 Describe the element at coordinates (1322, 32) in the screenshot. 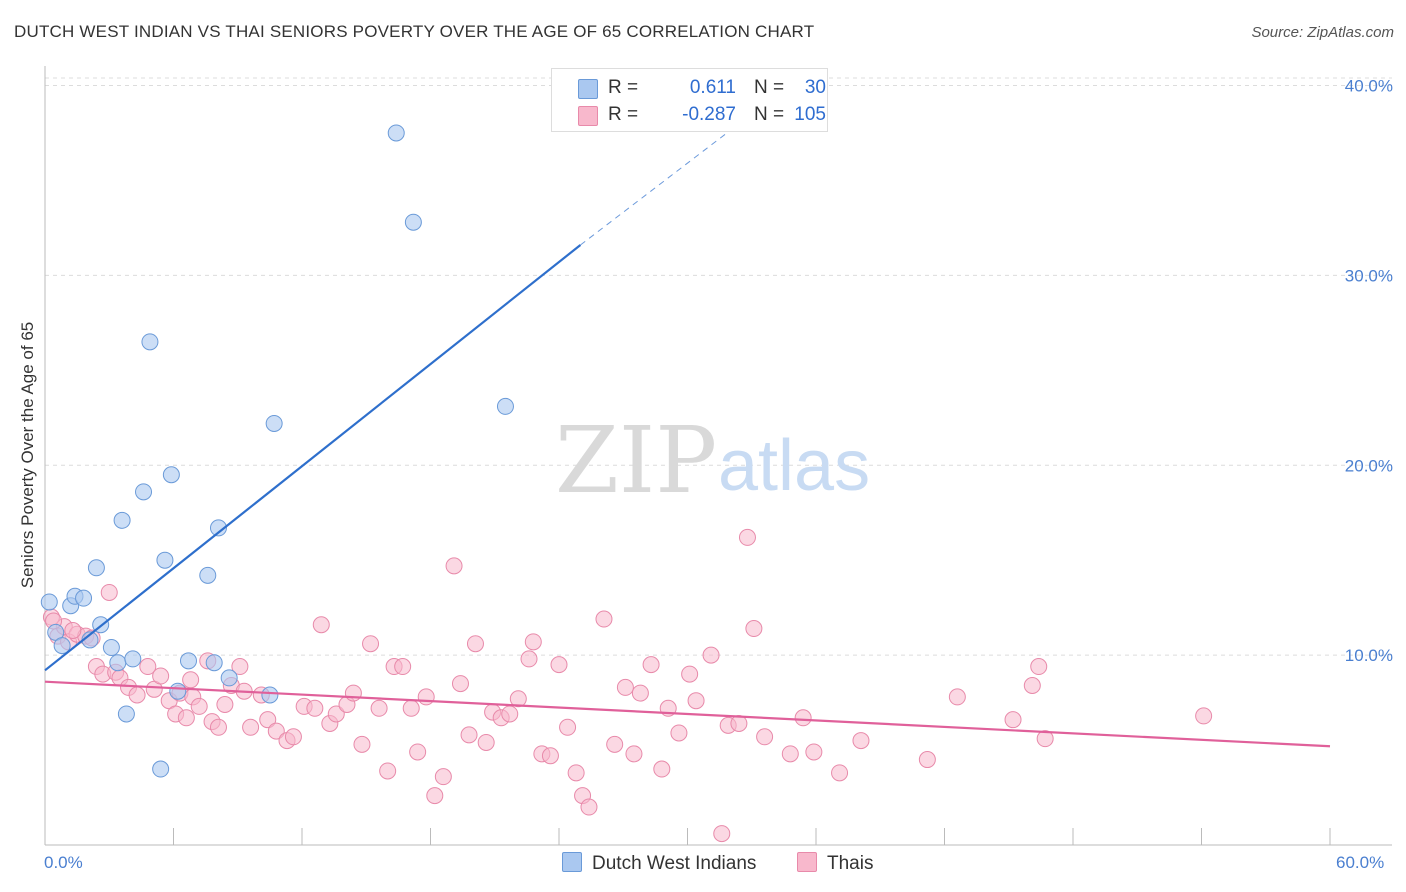

I see `source-label: Source: ZipAtlas.com` at that location.